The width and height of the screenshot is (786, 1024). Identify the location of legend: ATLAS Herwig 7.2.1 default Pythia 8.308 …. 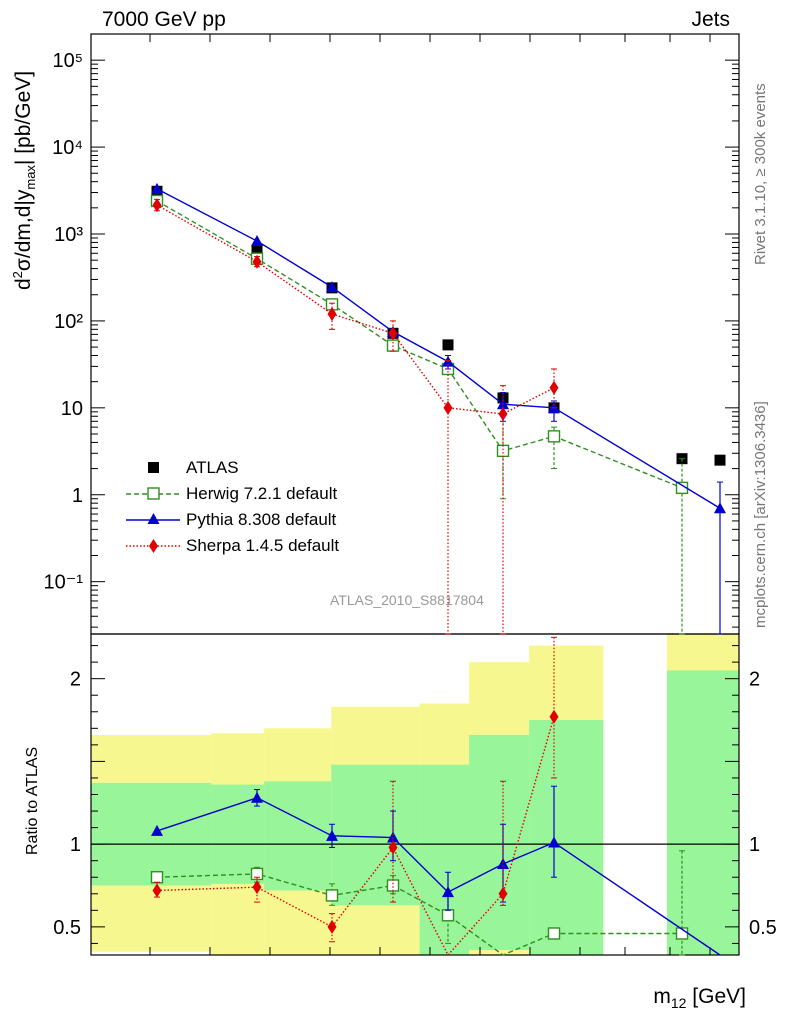
(229, 507).